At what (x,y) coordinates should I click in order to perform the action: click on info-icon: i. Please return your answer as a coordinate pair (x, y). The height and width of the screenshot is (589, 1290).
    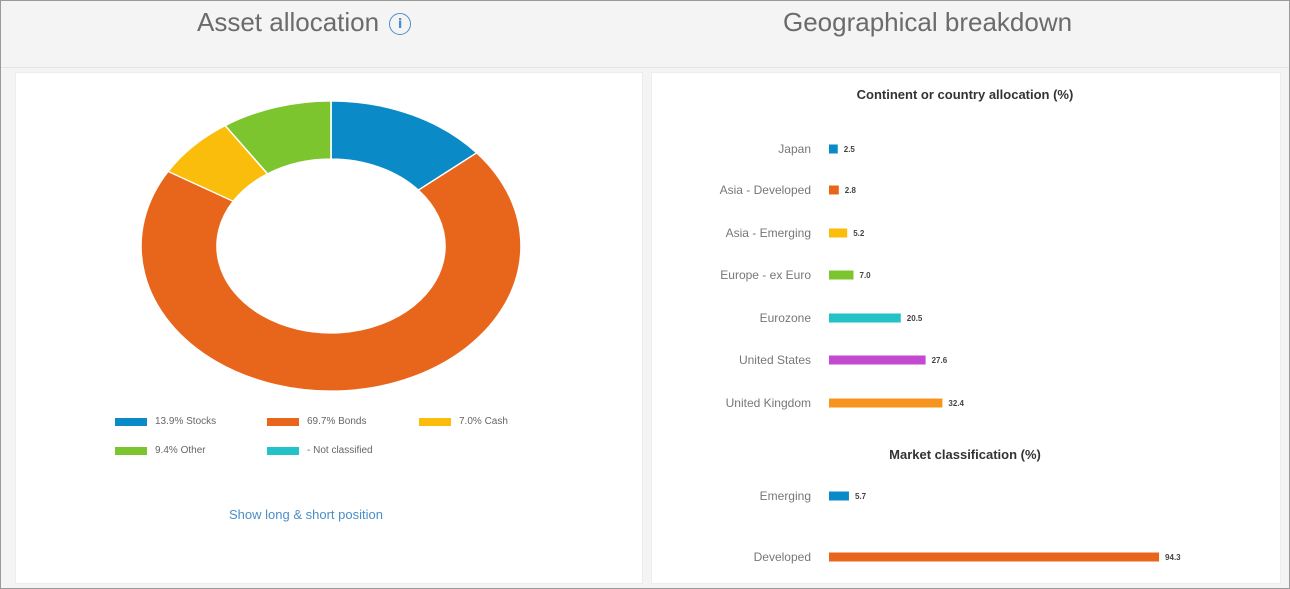
    Looking at the image, I should click on (400, 24).